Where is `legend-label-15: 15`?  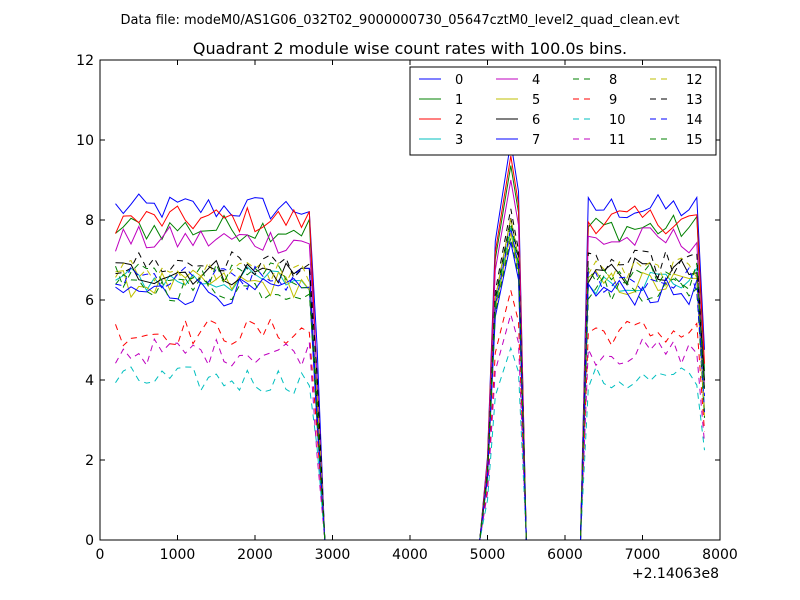
legend-label-15: 15 is located at coordinates (694, 140).